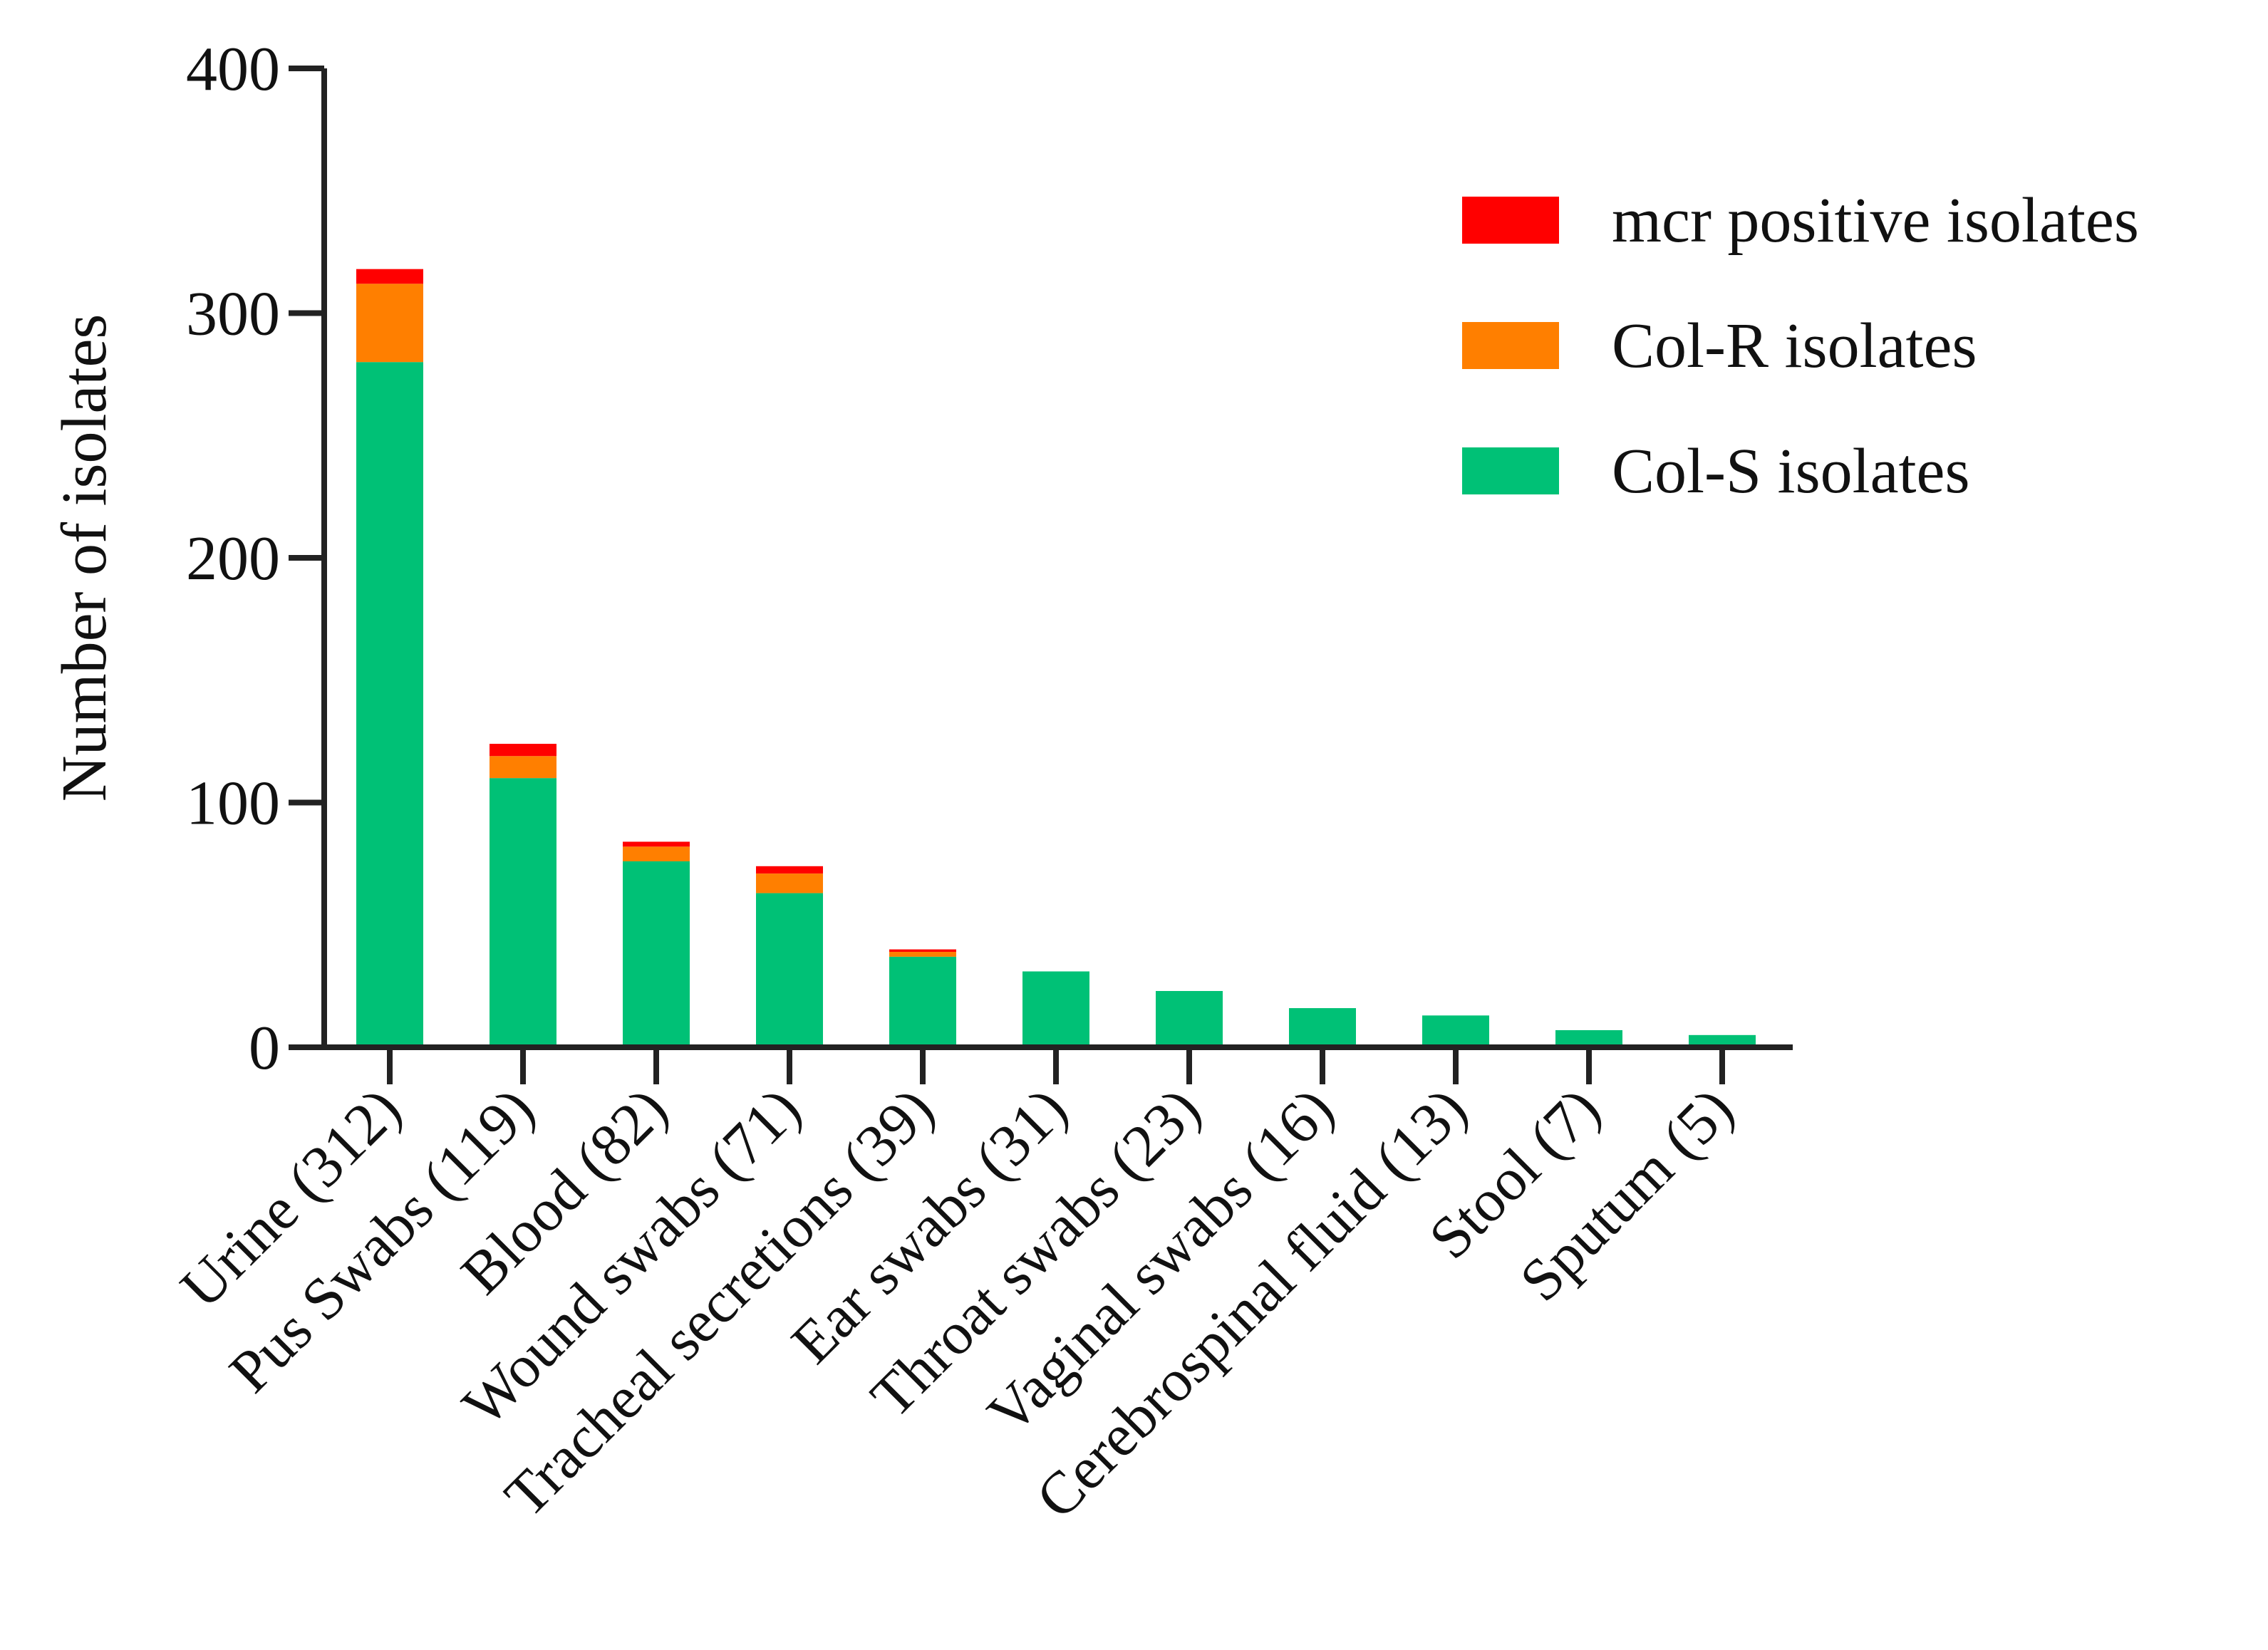  What do you see at coordinates (84, 558) in the screenshot?
I see `y-axis-title: Number of isolates` at bounding box center [84, 558].